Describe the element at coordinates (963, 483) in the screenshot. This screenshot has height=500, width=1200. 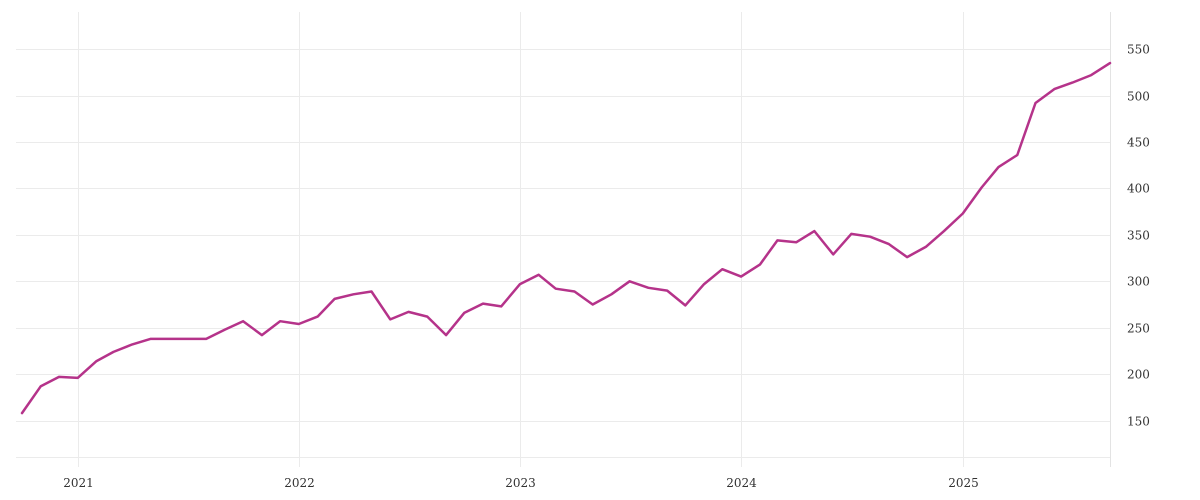
I see `x-tick-label: 2025` at that location.